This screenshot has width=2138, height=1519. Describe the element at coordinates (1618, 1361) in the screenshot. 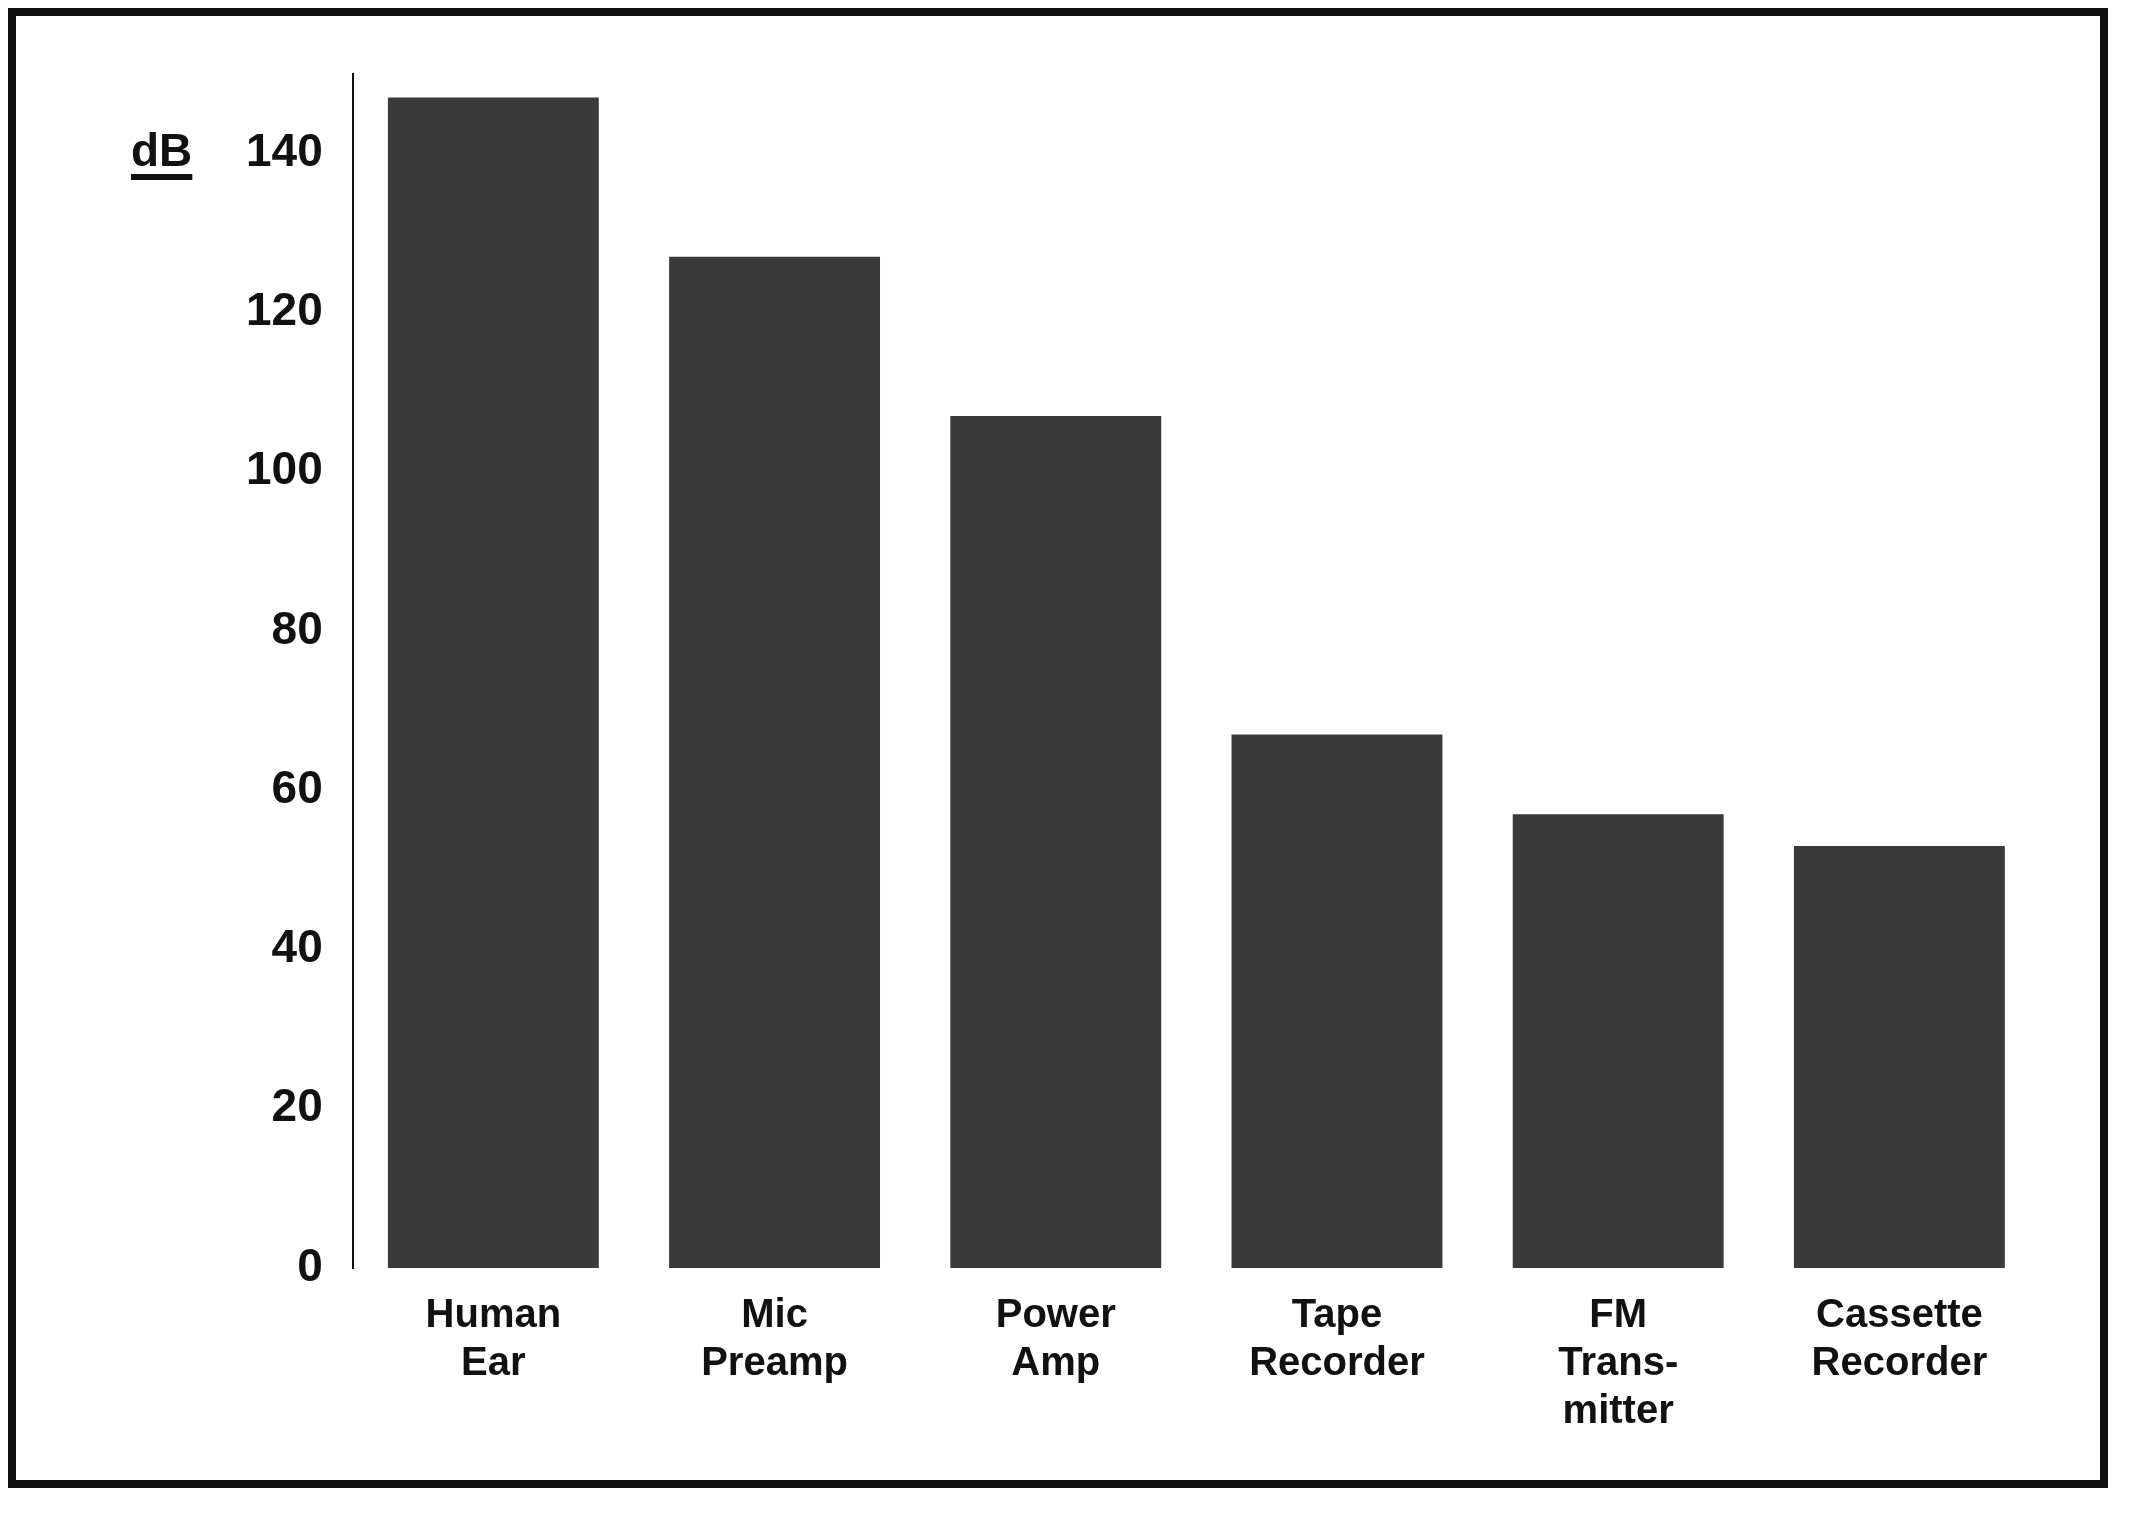

I see `x-tick-label: FM Trans- mitter` at that location.